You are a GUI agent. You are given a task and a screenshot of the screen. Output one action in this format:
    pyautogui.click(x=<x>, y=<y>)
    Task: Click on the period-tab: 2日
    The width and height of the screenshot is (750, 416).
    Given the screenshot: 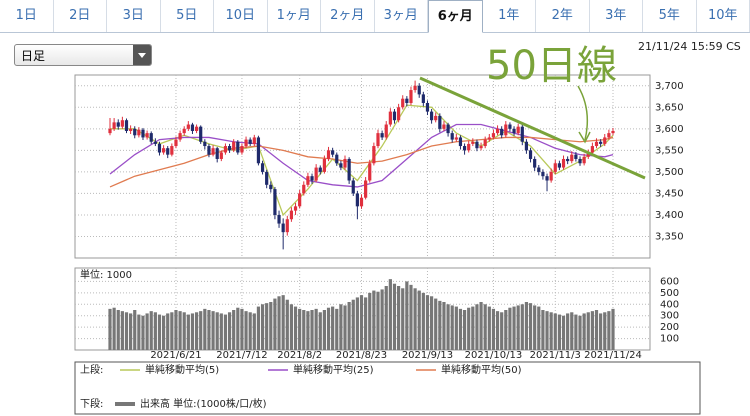 What is the action you would take?
    pyautogui.click(x=80, y=16)
    